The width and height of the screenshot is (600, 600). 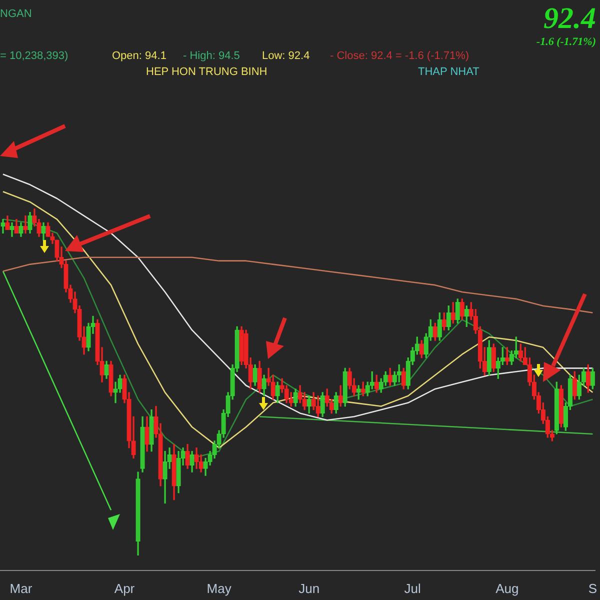 I want to click on candlestick, so click(x=25, y=224).